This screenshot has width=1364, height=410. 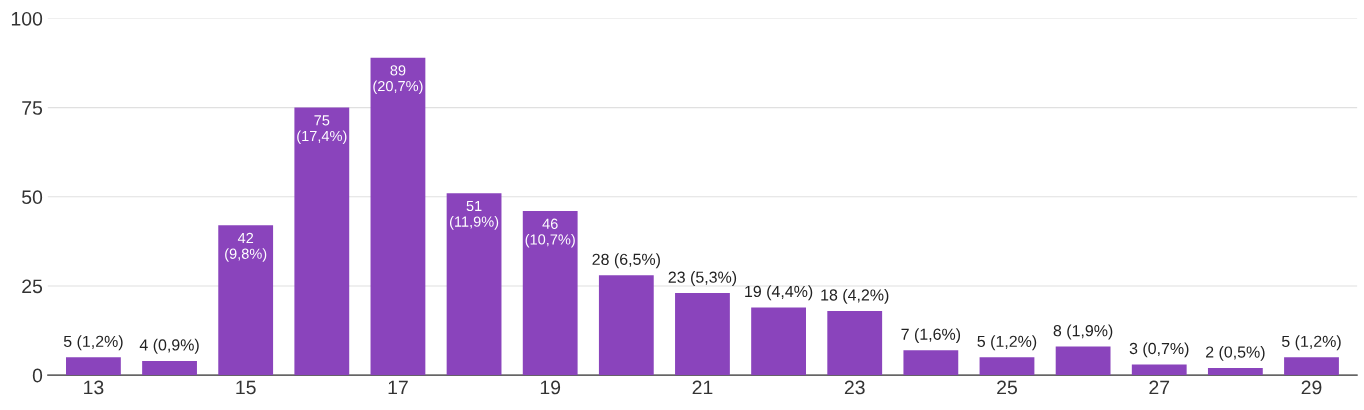 I want to click on x-tick-label: 13, so click(x=94, y=387).